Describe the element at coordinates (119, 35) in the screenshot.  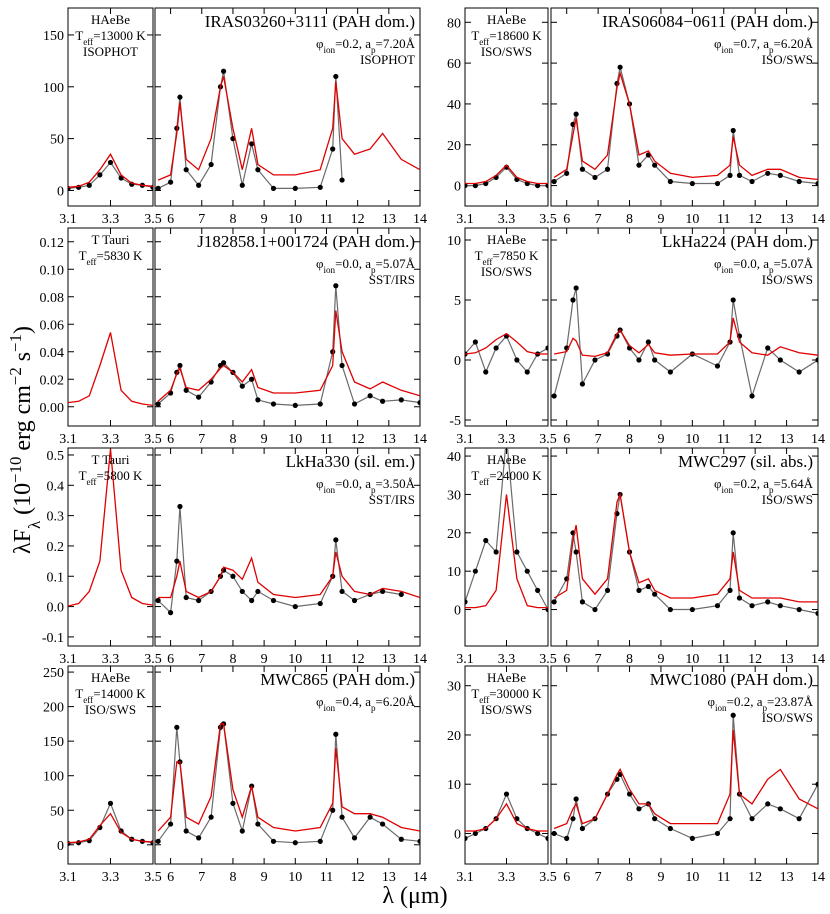
I see `panel-label-part: =13000 K` at that location.